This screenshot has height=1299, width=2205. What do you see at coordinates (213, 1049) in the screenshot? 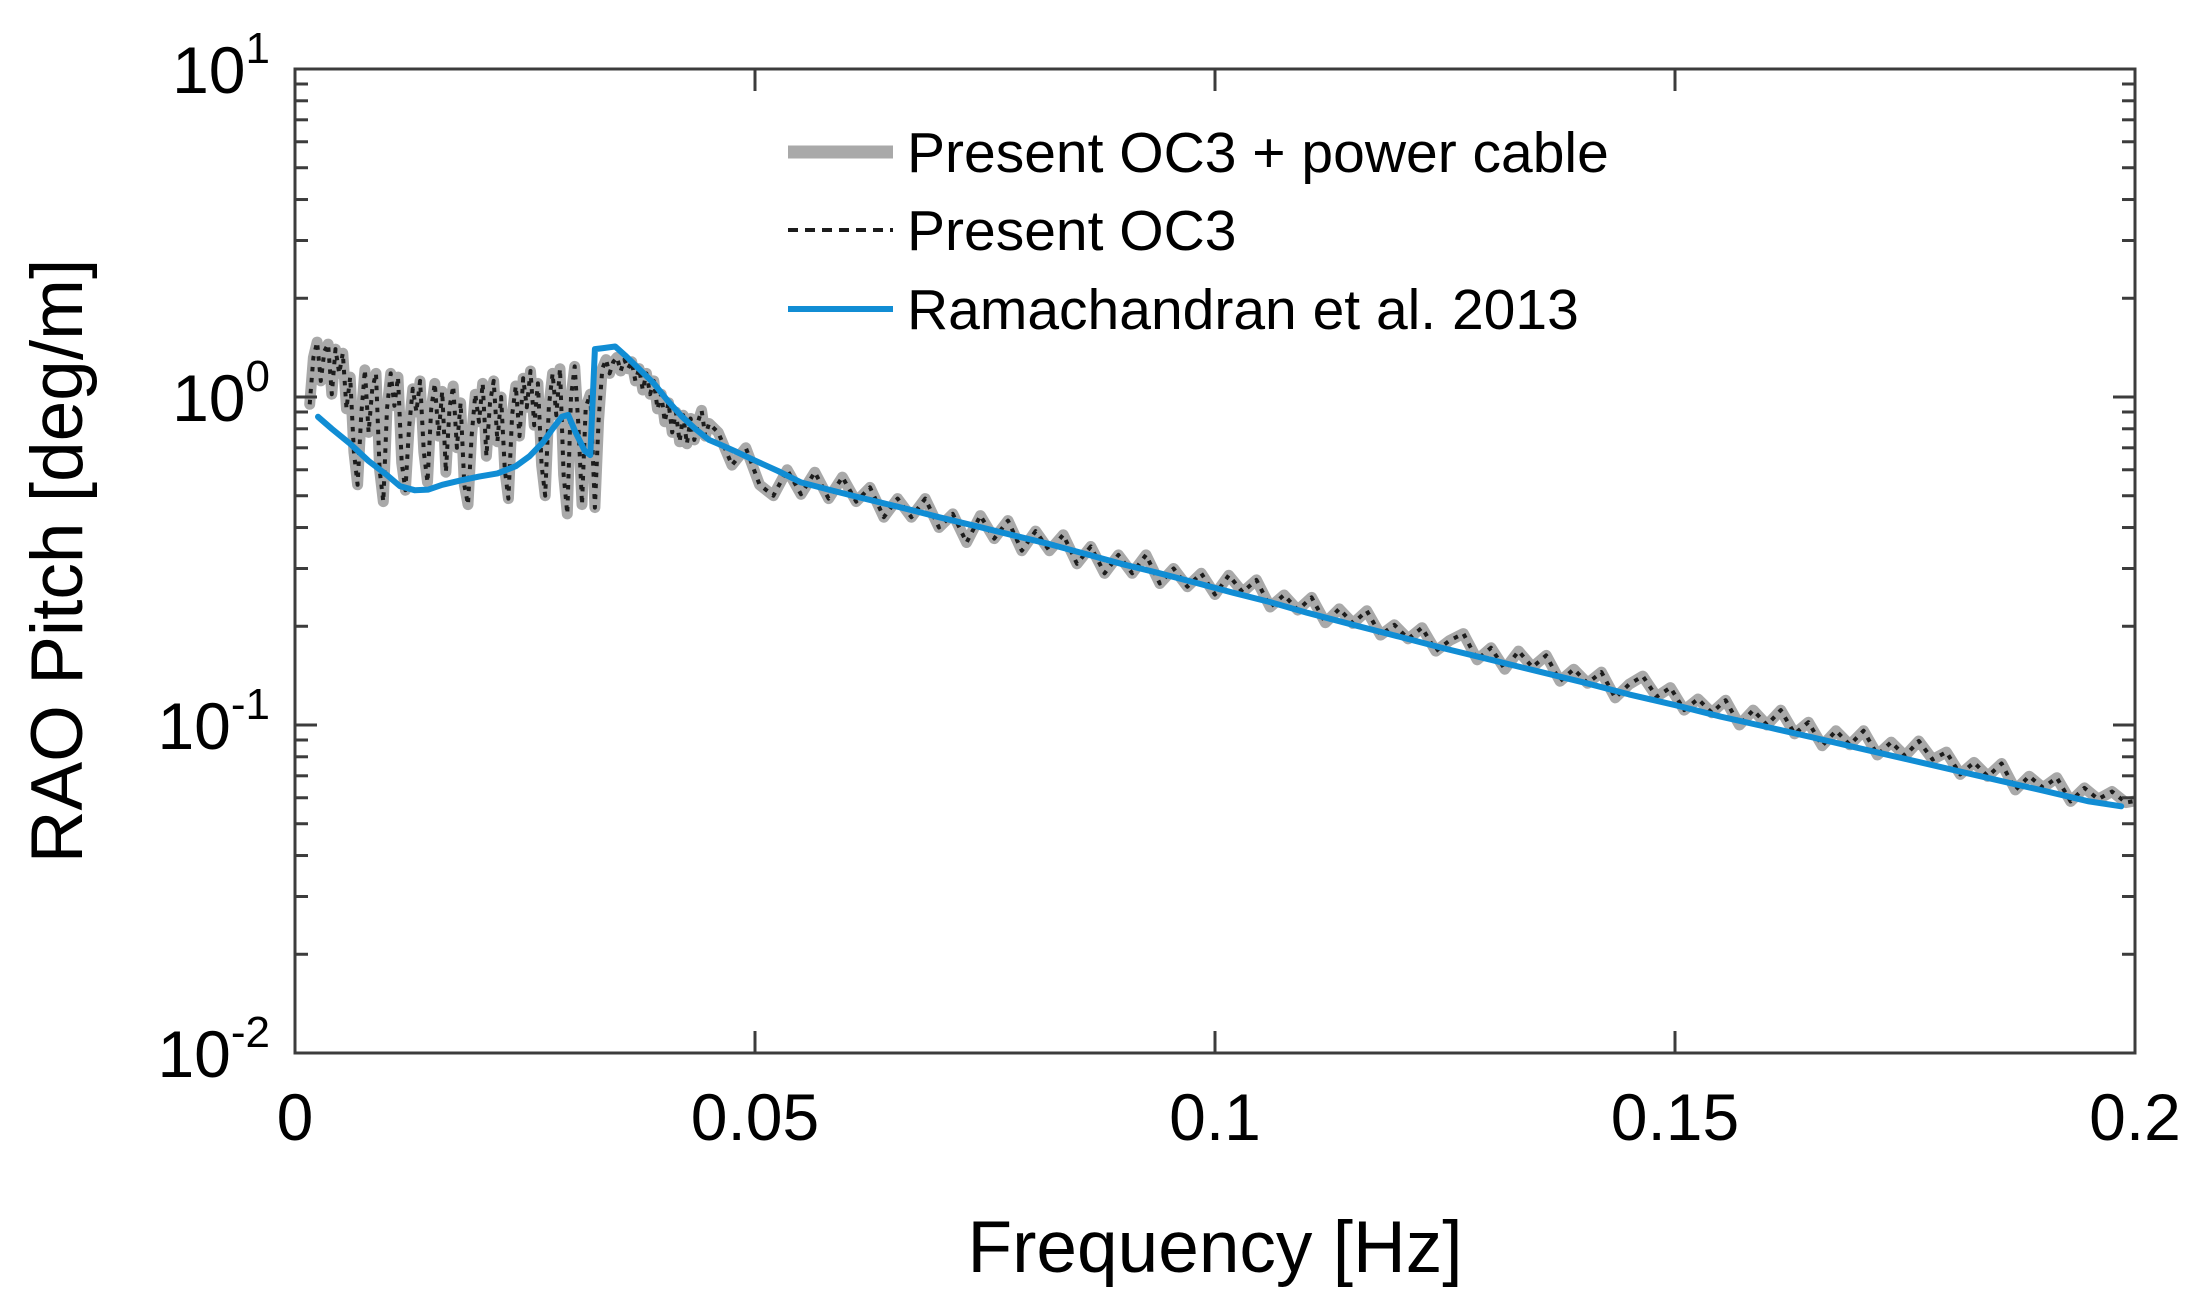
I see `y-tick-label: 10⁻²` at bounding box center [213, 1049].